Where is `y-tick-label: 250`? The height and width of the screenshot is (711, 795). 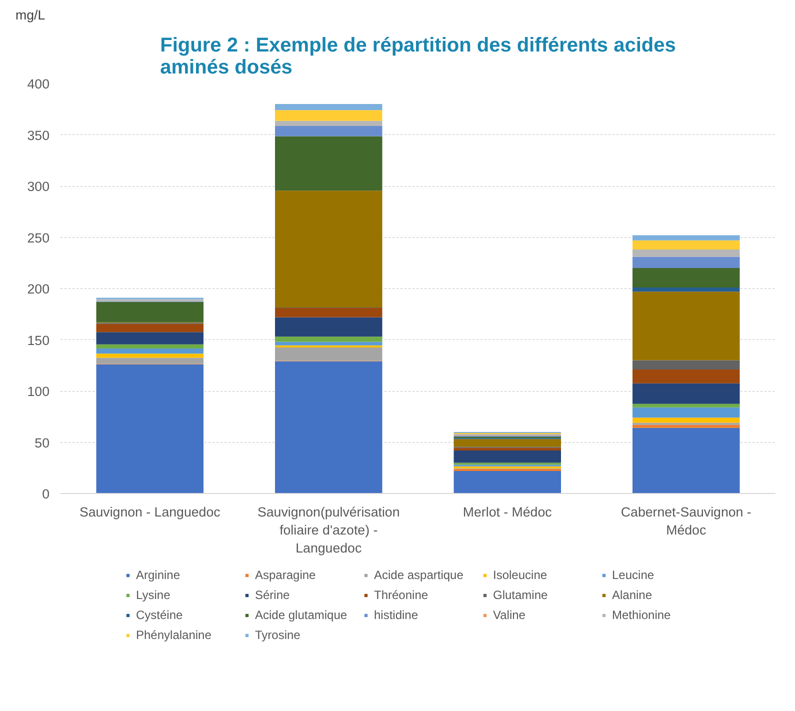
y-tick-label: 250 is located at coordinates (38, 238).